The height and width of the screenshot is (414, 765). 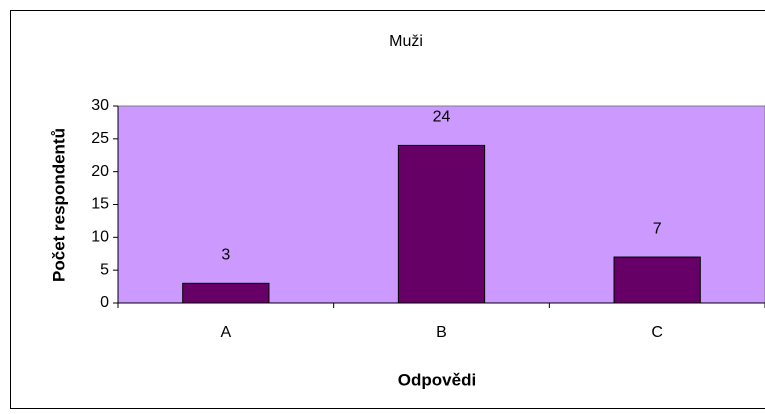 What do you see at coordinates (100, 237) in the screenshot?
I see `y-tick-label: 10` at bounding box center [100, 237].